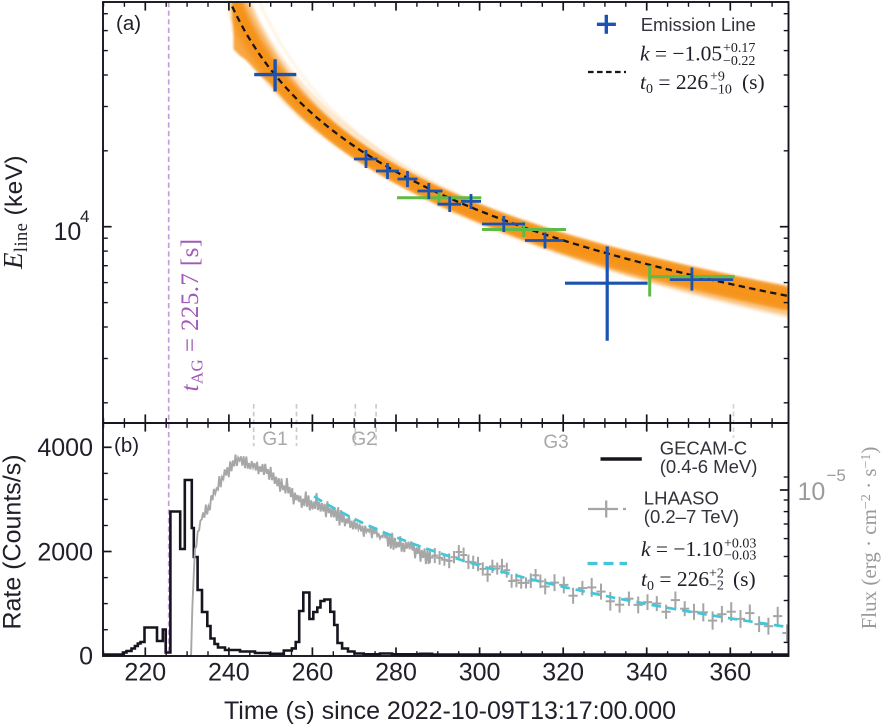  What do you see at coordinates (16, 212) in the screenshot?
I see `svg-text: Eline (keV)` at bounding box center [16, 212].